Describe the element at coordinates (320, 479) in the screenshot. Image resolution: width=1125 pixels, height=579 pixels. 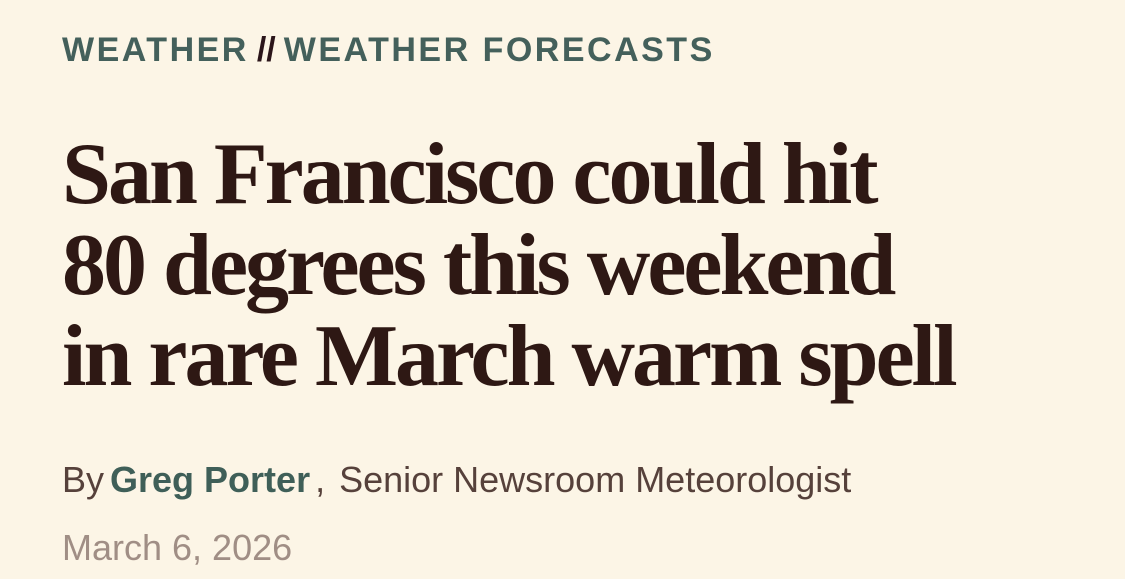
I see `byline-comma: ,` at that location.